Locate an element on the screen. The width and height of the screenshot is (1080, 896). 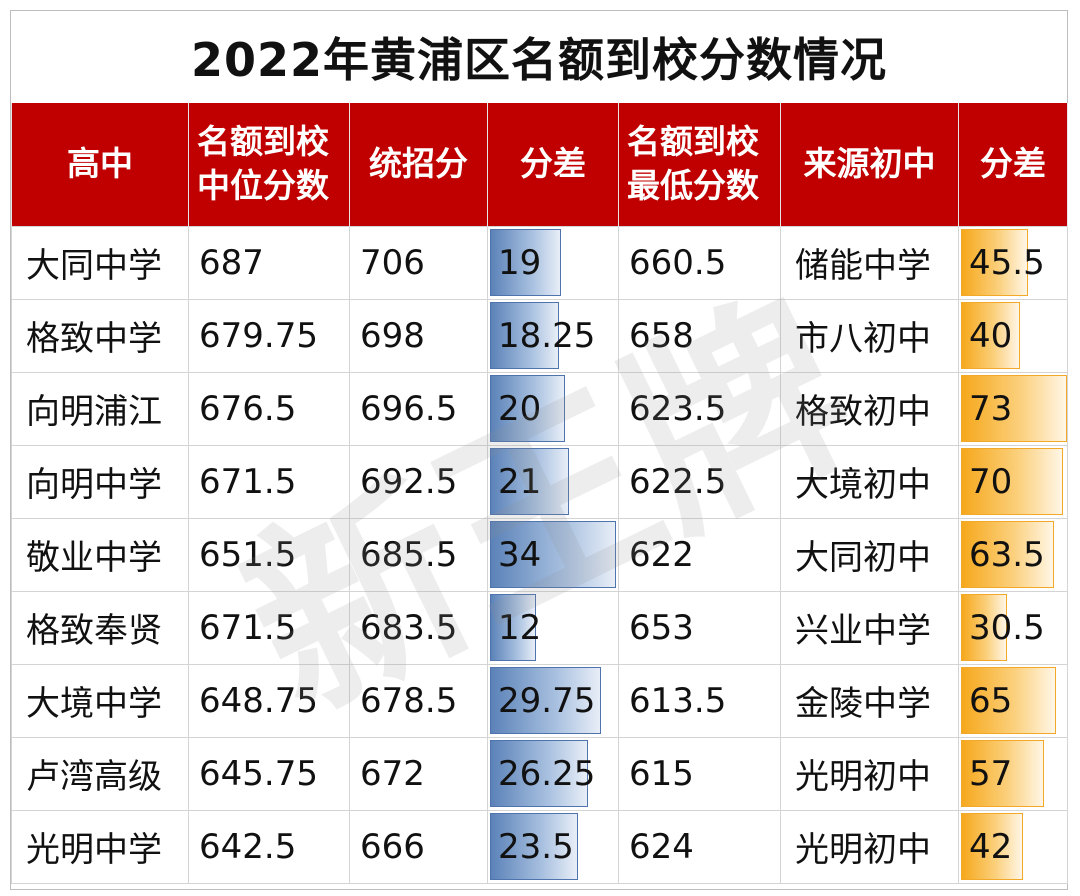
table-row: 敬业中学 651.5 685.5 34 622 大同初中 63.5 is located at coordinates (539, 554).